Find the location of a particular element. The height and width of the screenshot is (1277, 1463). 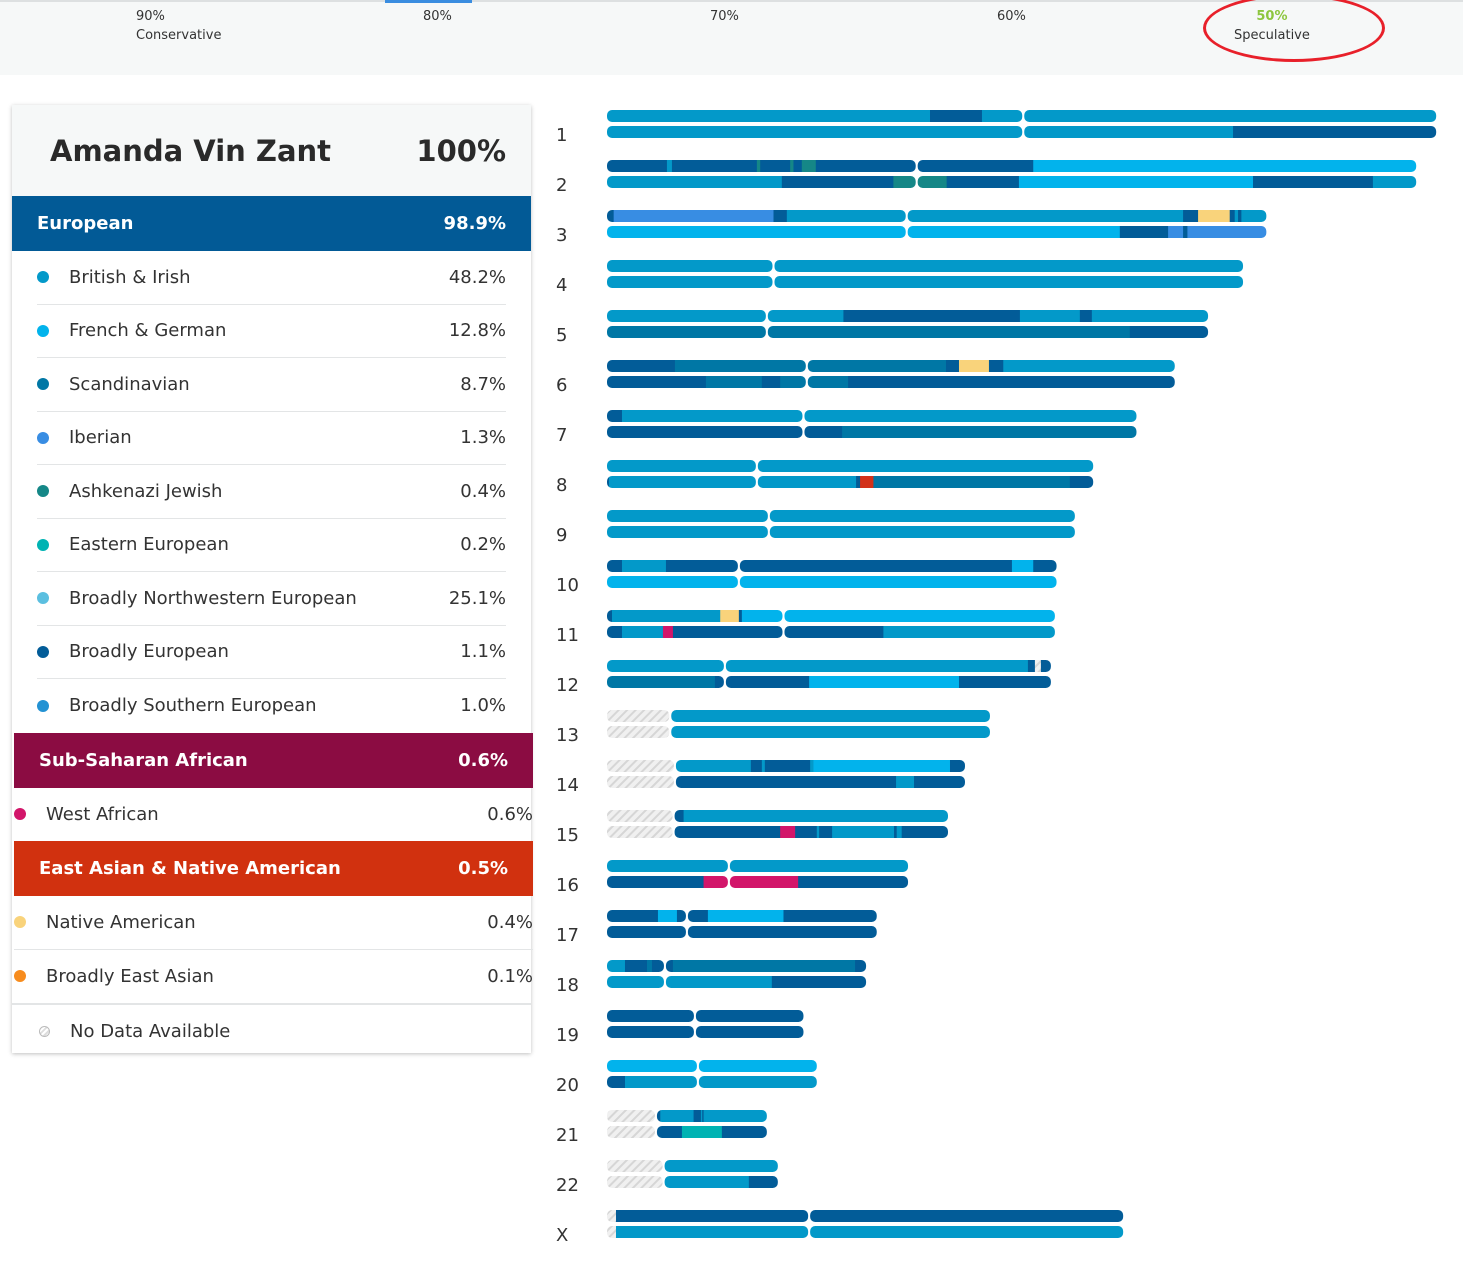

chromosome-10: 10 is located at coordinates (806, 578).